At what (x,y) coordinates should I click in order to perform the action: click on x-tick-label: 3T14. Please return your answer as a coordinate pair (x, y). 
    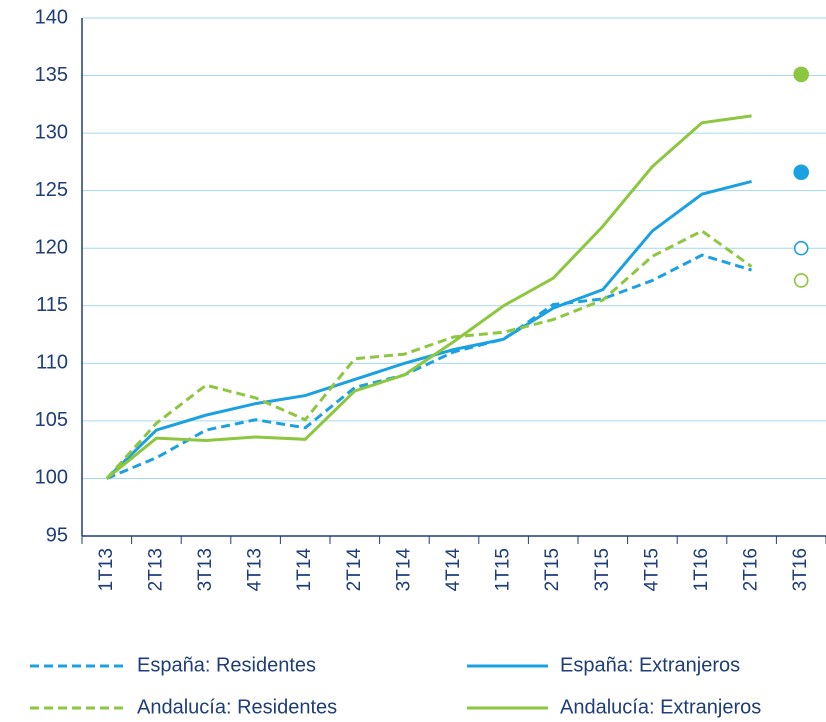
    Looking at the image, I should click on (403, 570).